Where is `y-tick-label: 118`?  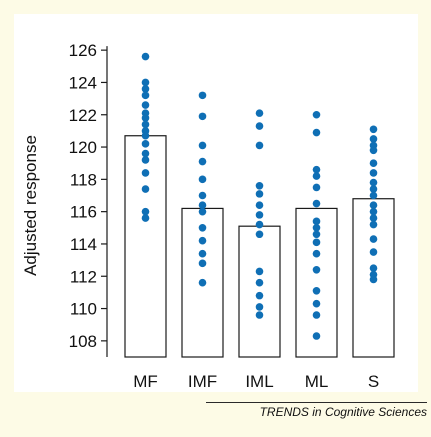 y-tick-label: 118 is located at coordinates (83, 179).